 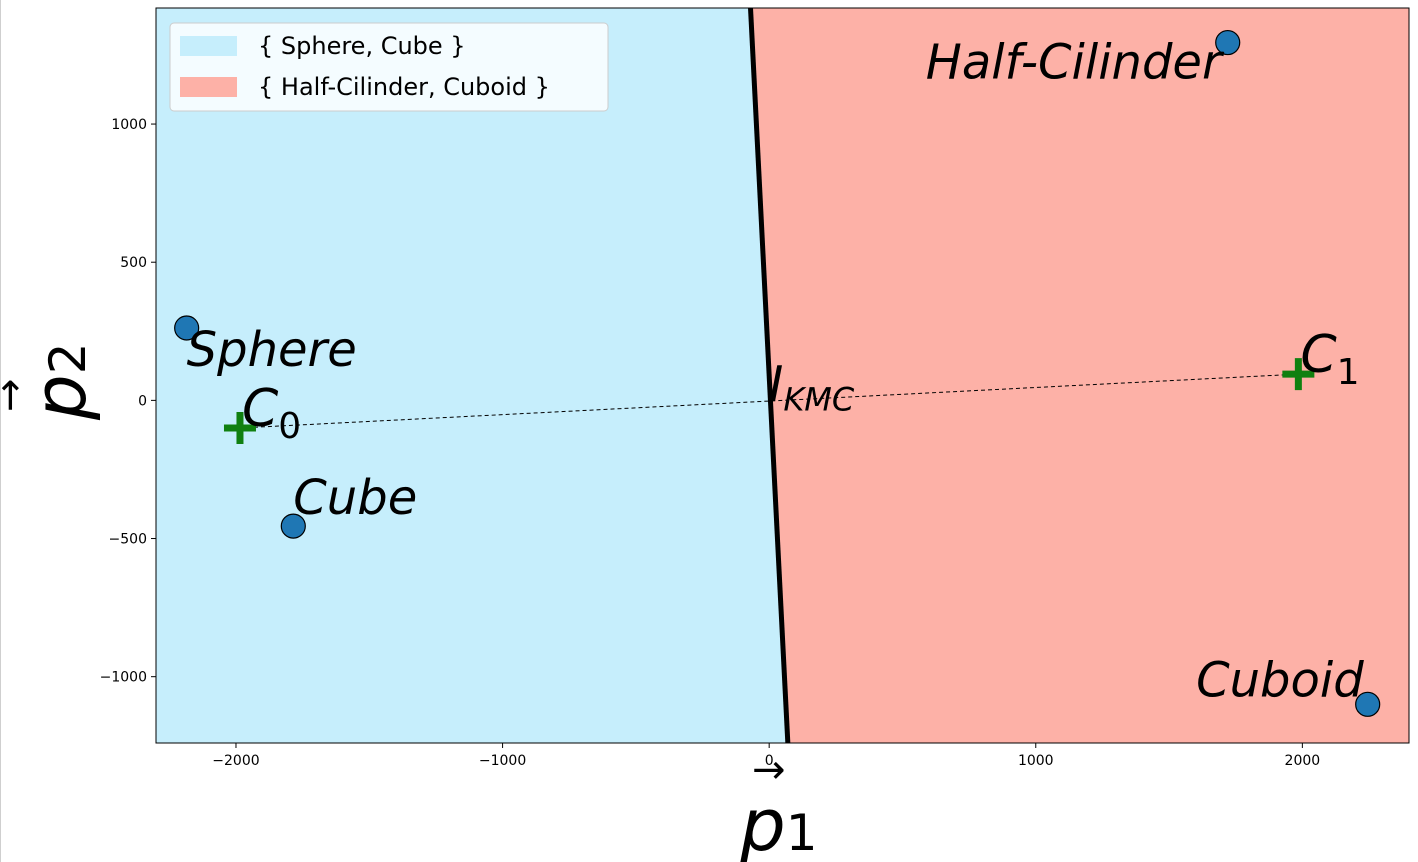 What do you see at coordinates (293, 526) in the screenshot?
I see `data-point-cube` at bounding box center [293, 526].